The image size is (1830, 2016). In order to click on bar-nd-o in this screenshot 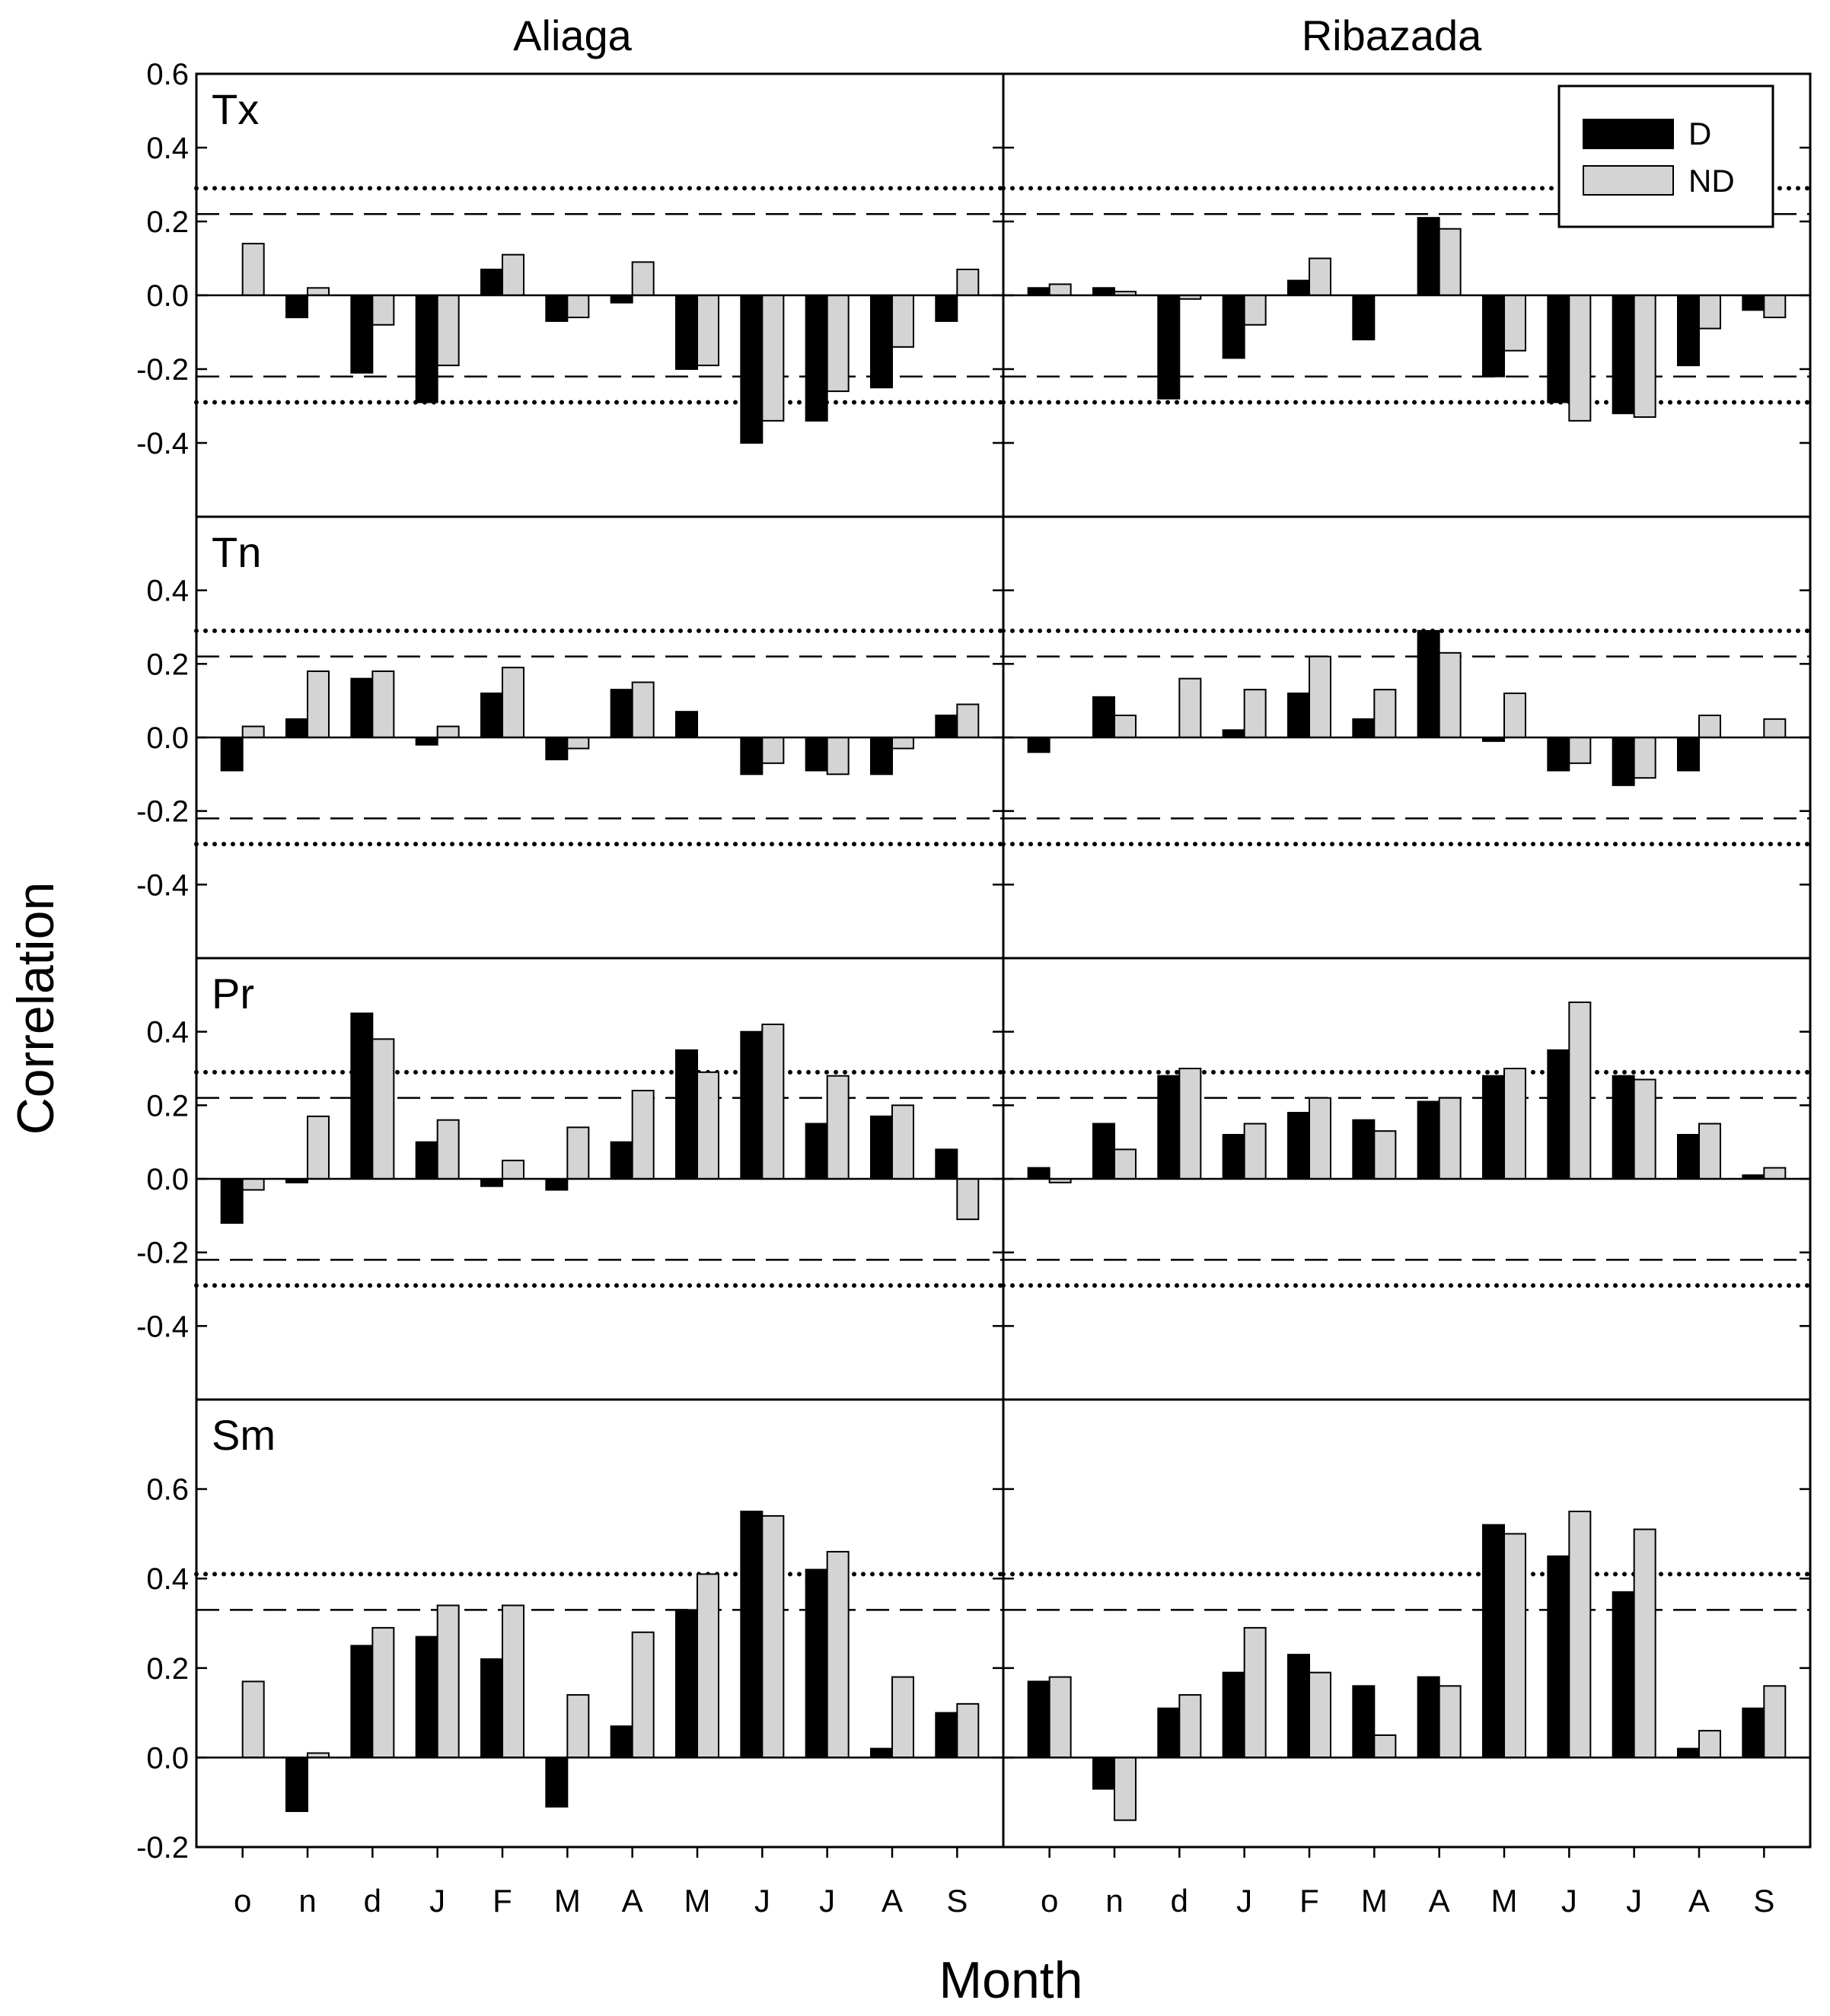, I will do `click(1060, 1718)`.